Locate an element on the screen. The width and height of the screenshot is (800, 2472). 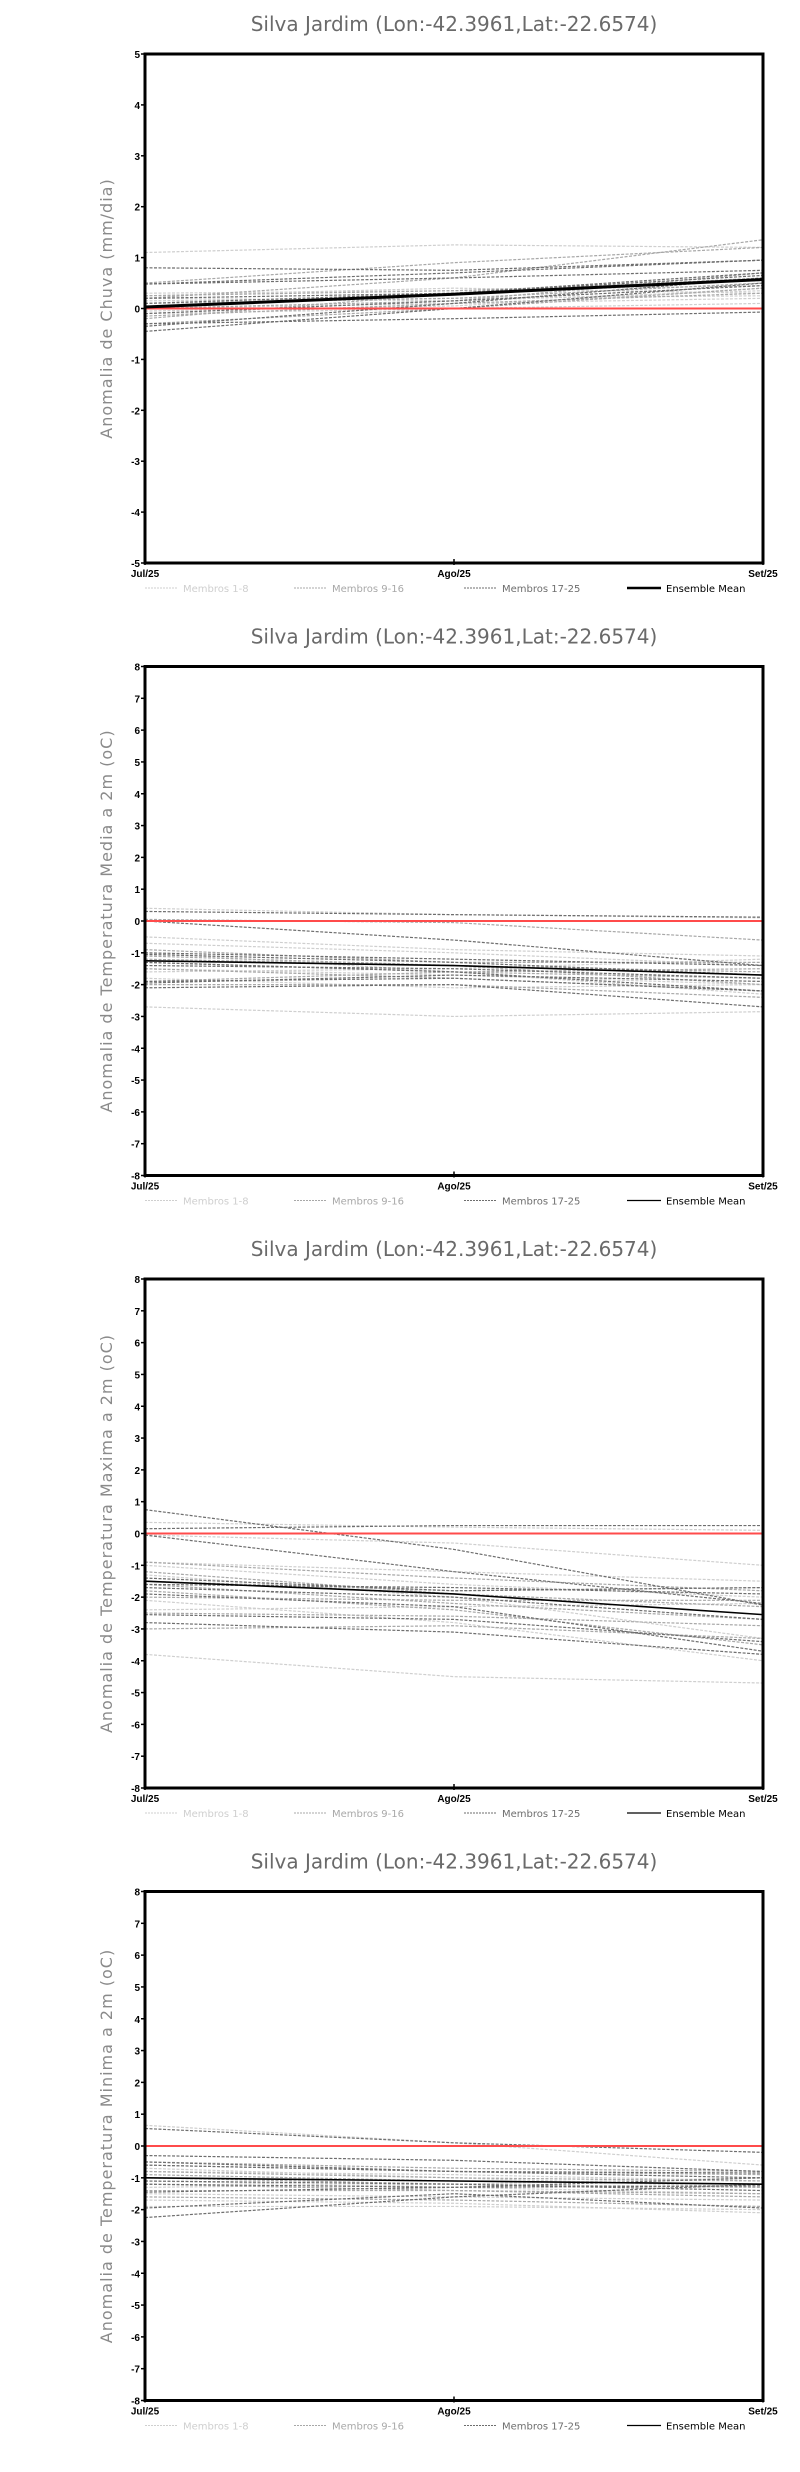
x-tick-label: Set/25 is located at coordinates (763, 1187).